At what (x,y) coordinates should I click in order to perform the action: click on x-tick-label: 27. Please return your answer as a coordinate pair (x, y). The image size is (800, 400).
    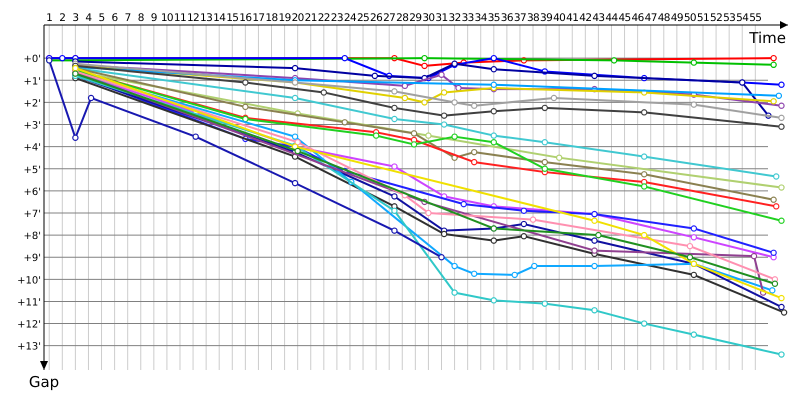
    Looking at the image, I should click on (389, 18).